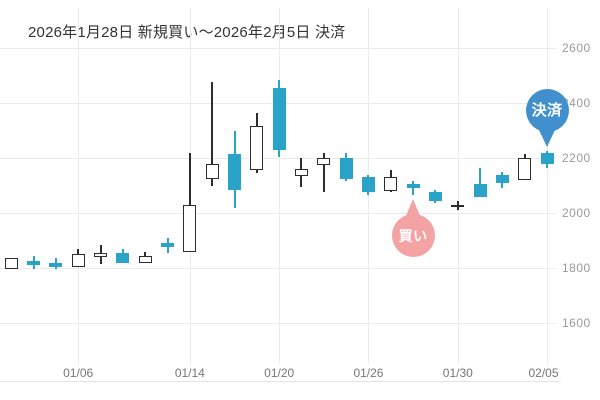 The image size is (600, 400). What do you see at coordinates (576, 323) in the screenshot?
I see `y-axis-label: 1600` at bounding box center [576, 323].